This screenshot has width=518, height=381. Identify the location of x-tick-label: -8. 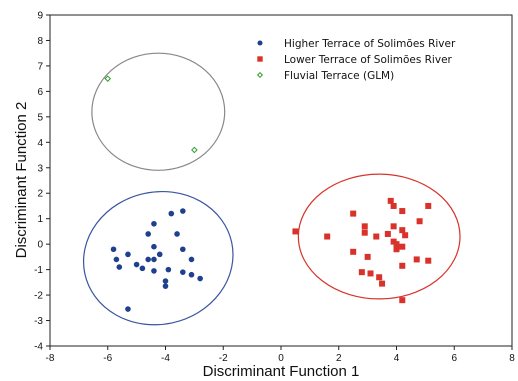
(50, 358).